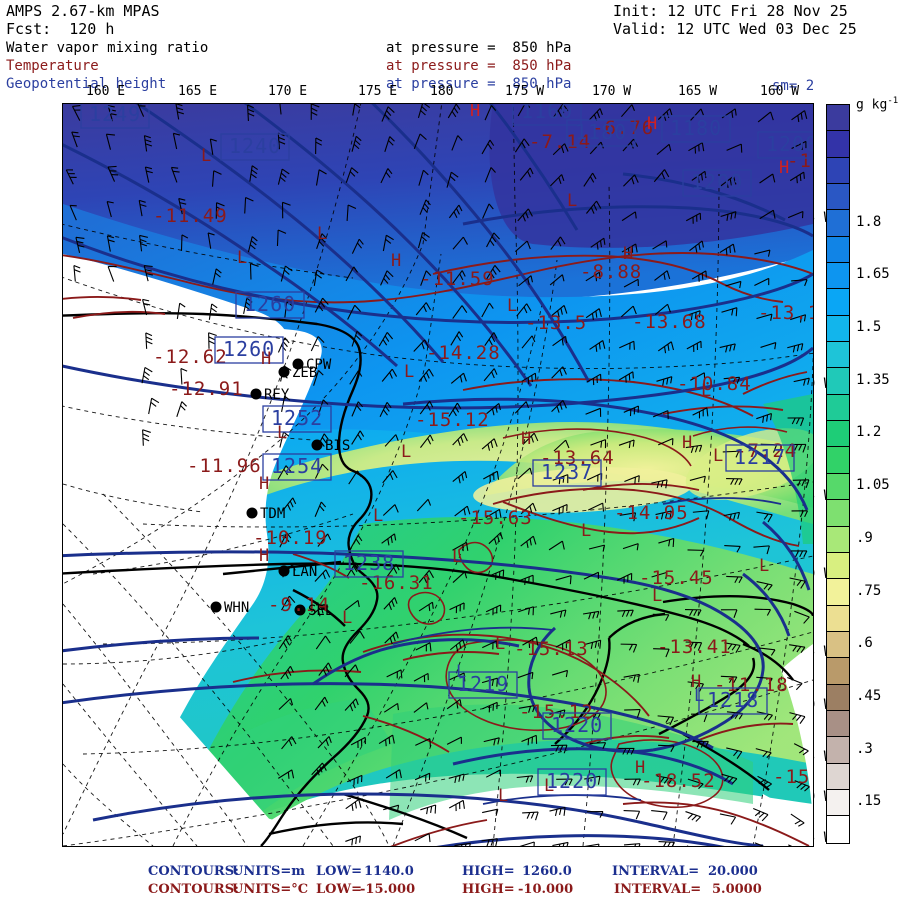  Describe the element at coordinates (873, 485) in the screenshot. I see `colorbar-tick-label: 1.05` at that location.